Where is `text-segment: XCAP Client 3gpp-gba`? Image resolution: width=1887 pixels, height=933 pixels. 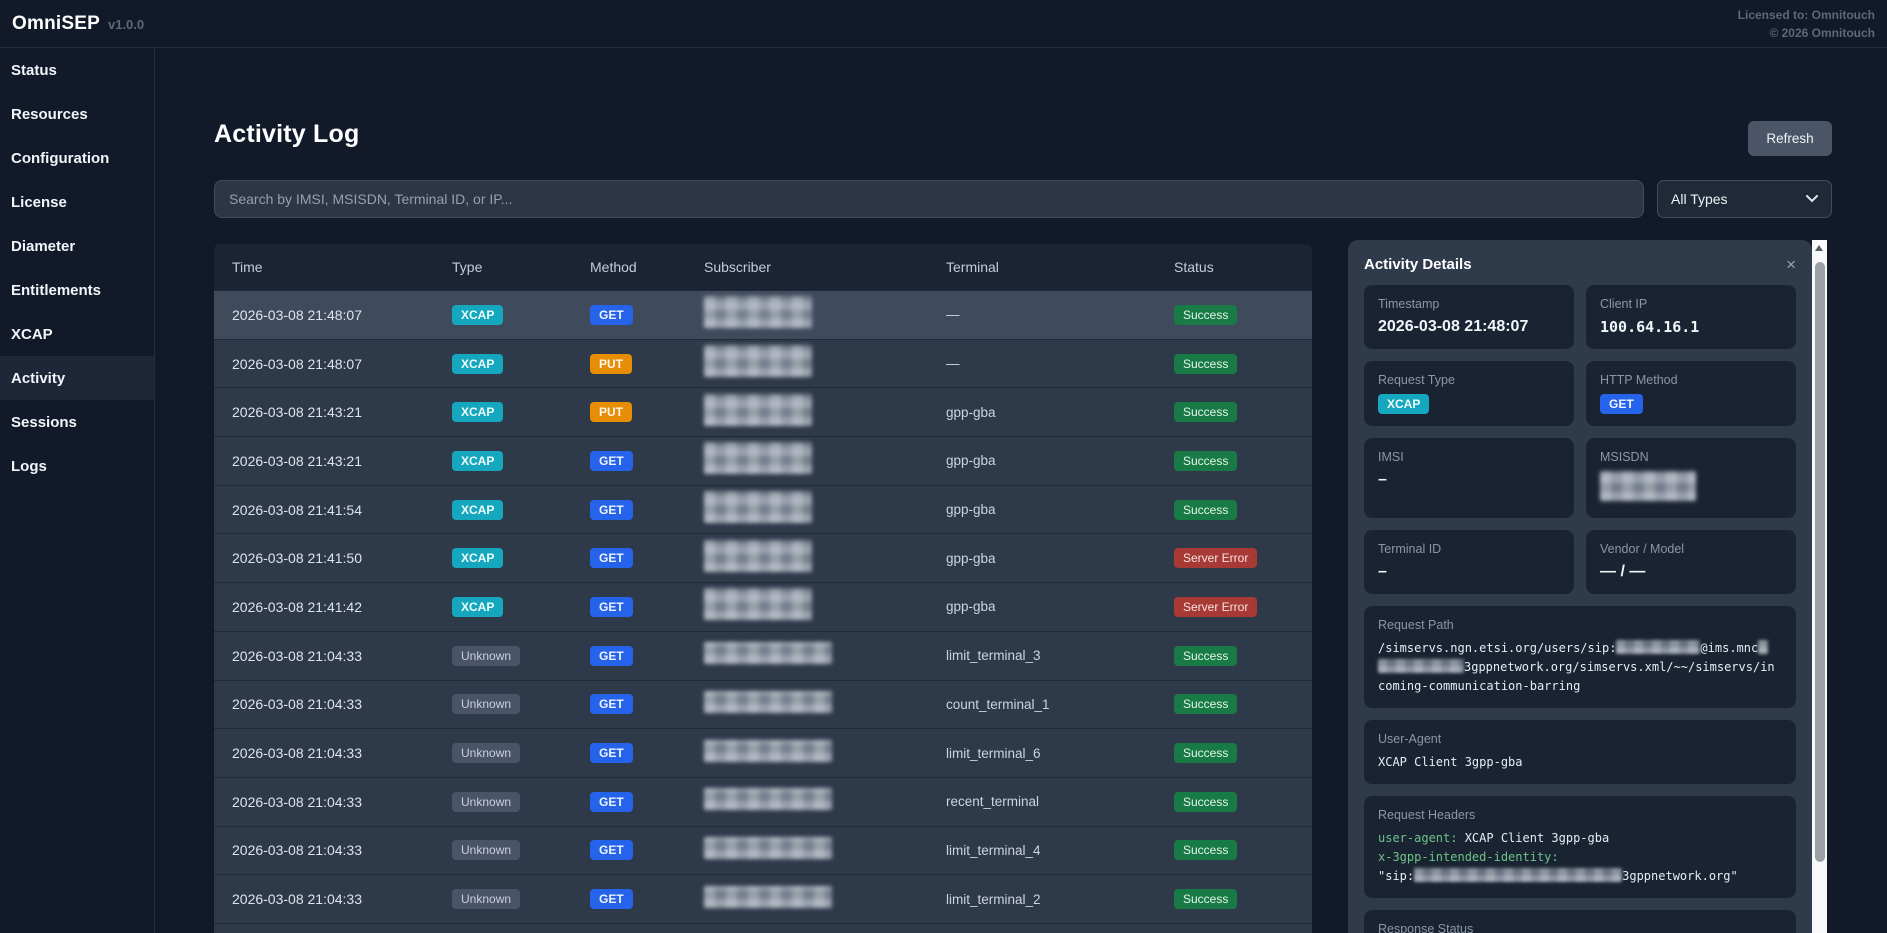 text-segment: XCAP Client 3gpp-gba is located at coordinates (1533, 838).